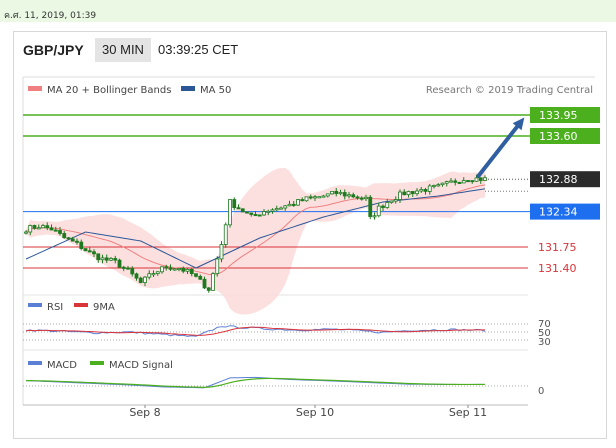  I want to click on macd-legend-label: MACD, so click(62, 365).